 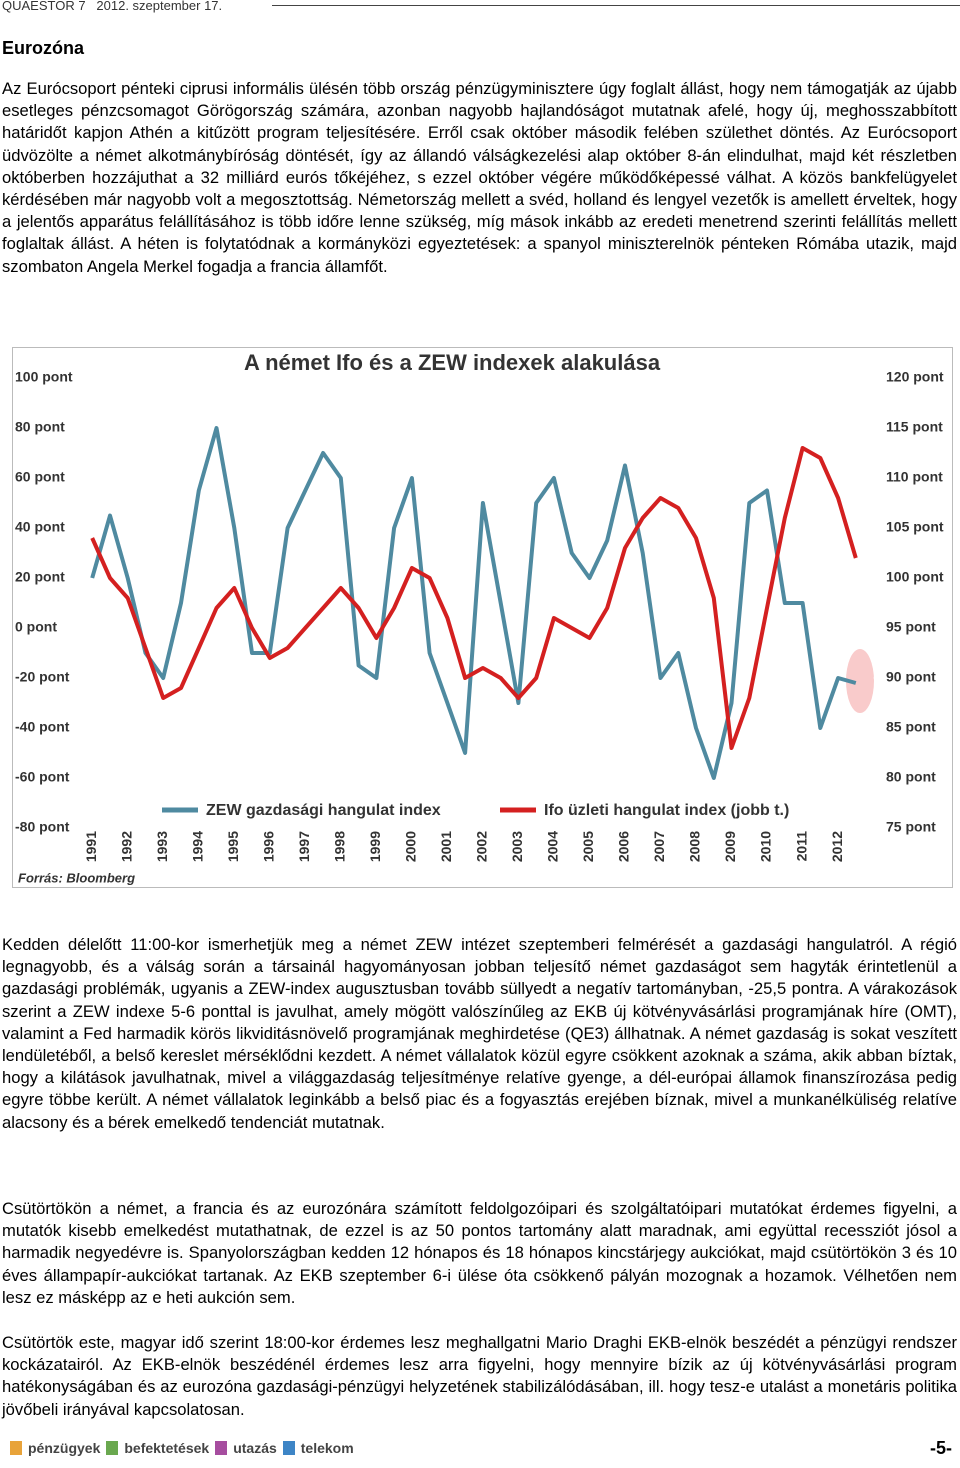 What do you see at coordinates (233, 846) in the screenshot?
I see `x-tick-label: 1995` at bounding box center [233, 846].